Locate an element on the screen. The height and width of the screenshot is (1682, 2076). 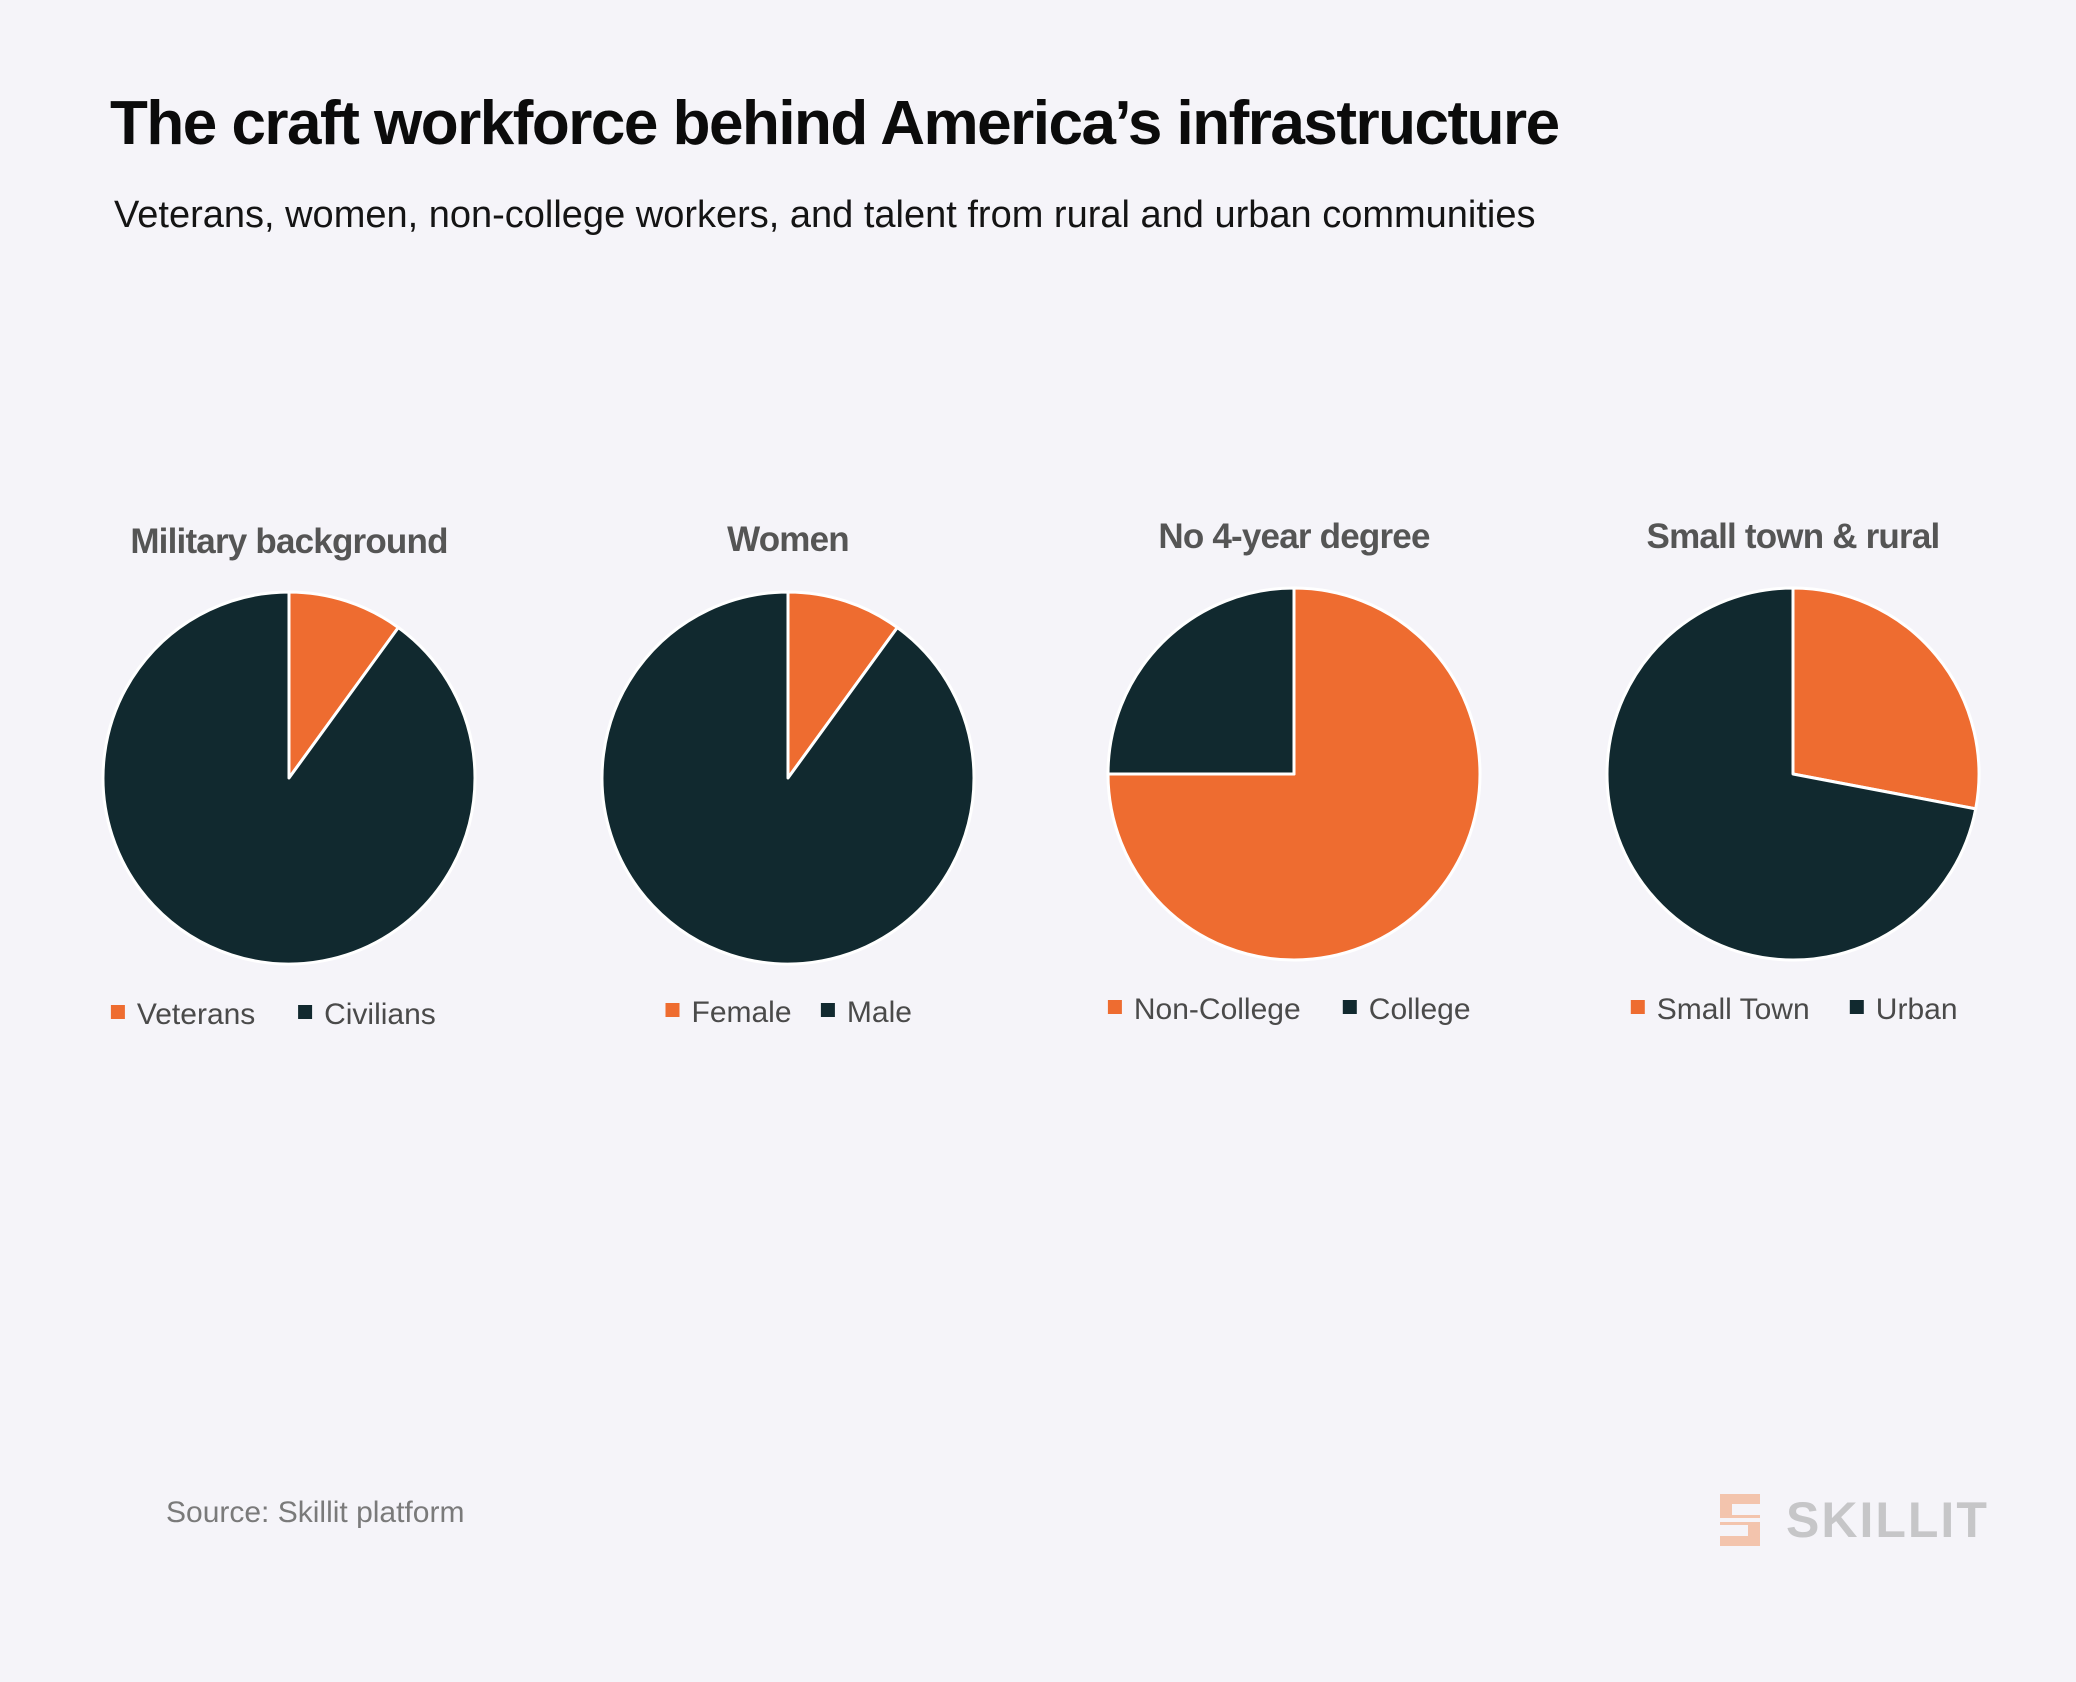
legend-item-college: College is located at coordinates (1406, 1009).